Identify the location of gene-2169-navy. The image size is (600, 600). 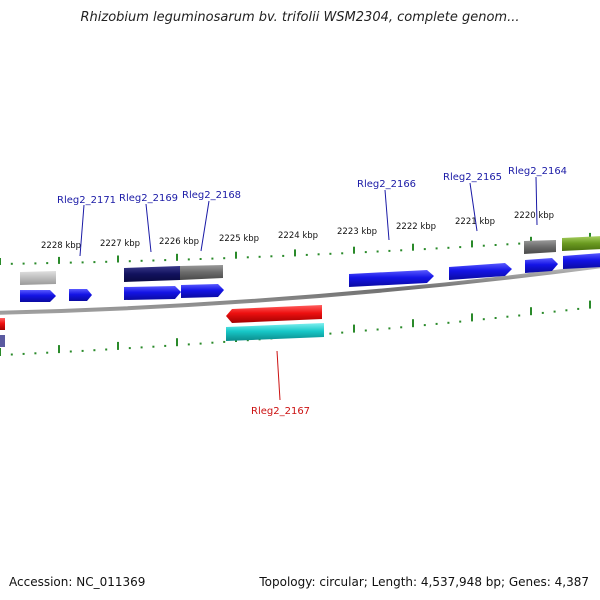
(152, 274).